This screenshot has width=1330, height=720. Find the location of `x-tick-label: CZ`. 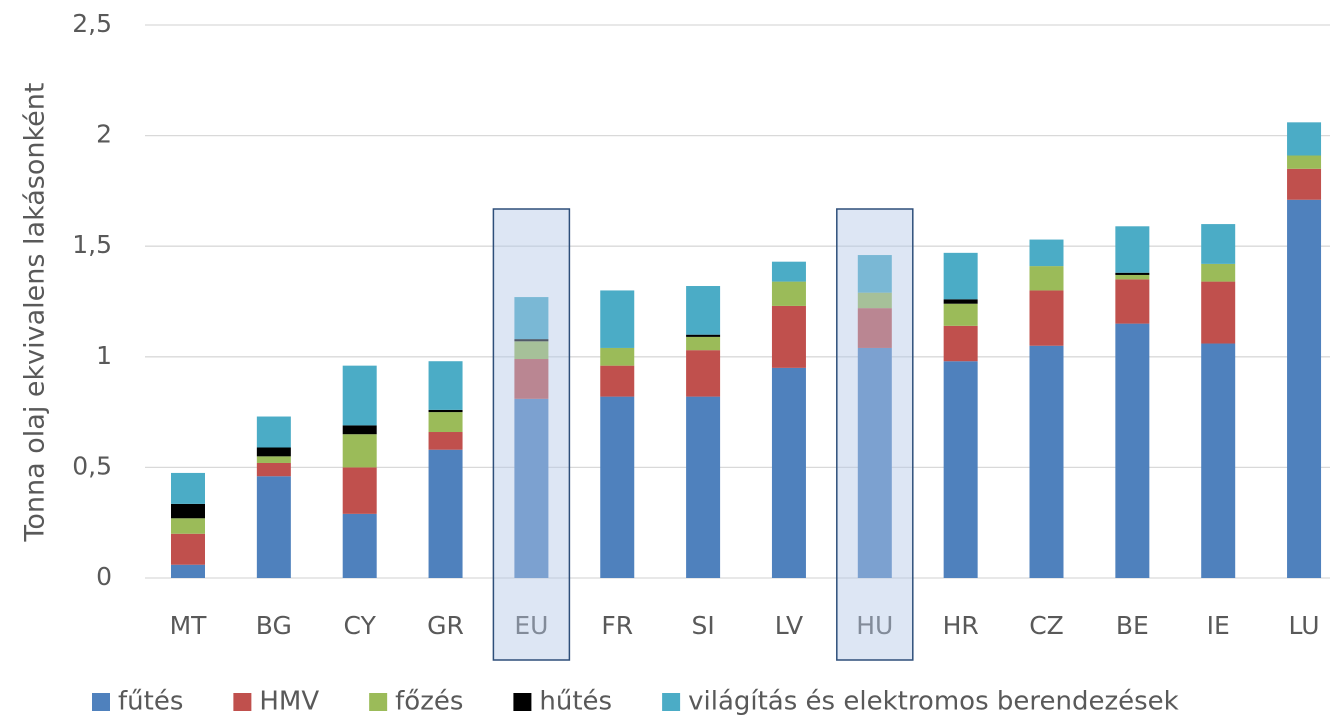

x-tick-label: CZ is located at coordinates (1046, 625).